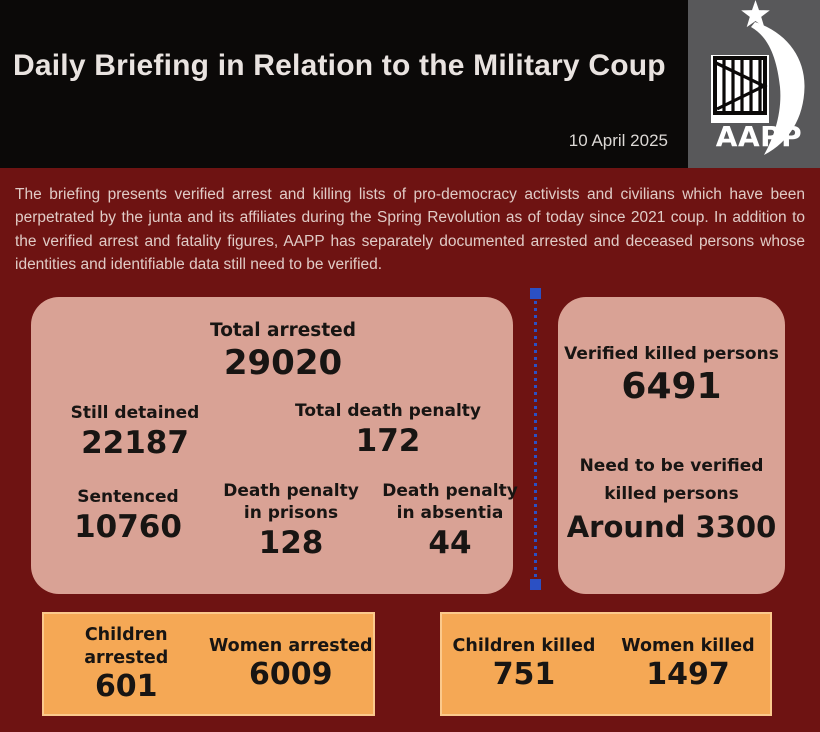 Image resolution: width=820 pixels, height=732 pixels. Describe the element at coordinates (755, 14) in the screenshot. I see `star-icon` at that location.